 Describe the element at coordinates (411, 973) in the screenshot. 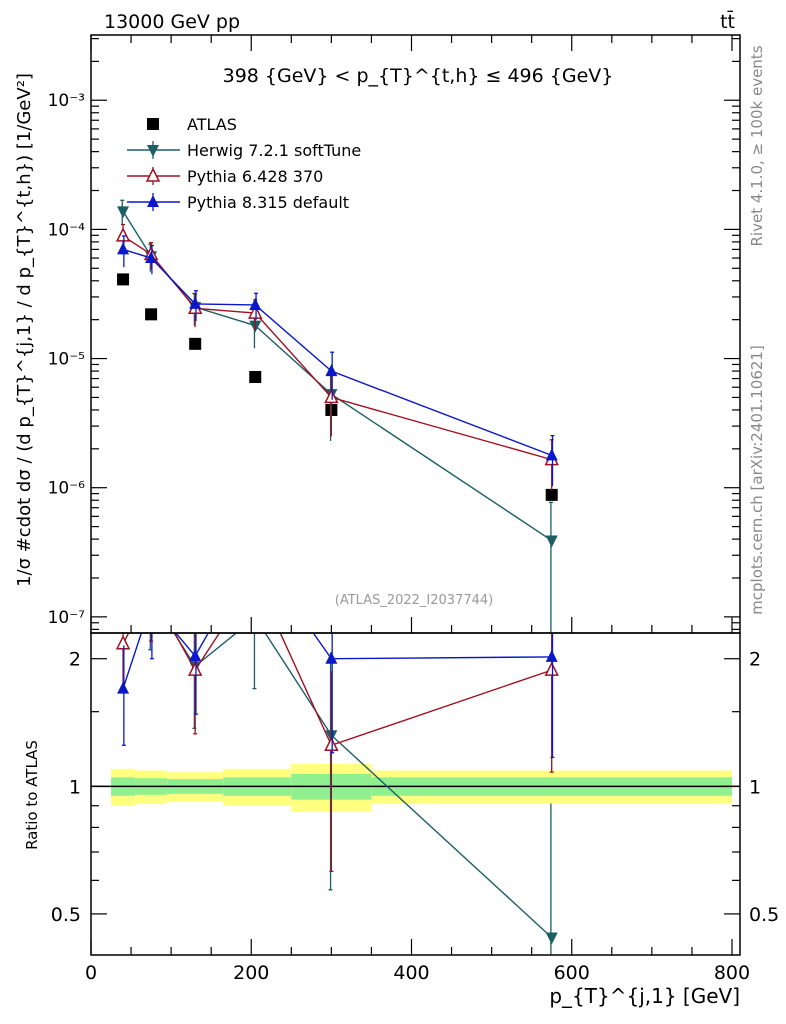

I see `x-tick-label: 400` at that location.